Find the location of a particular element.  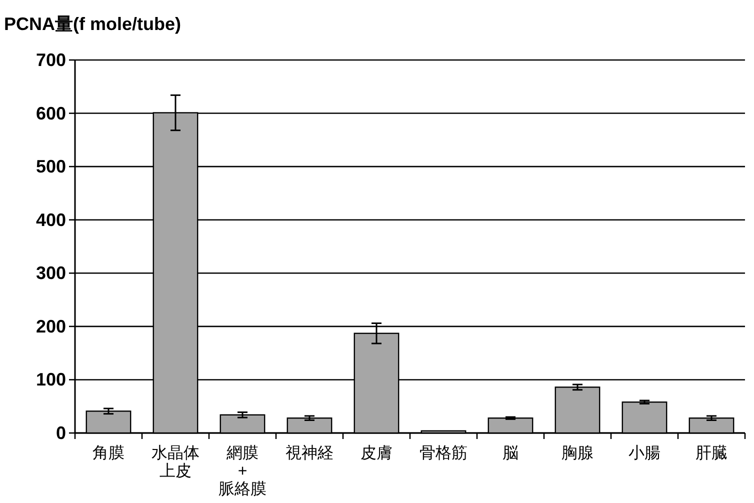

y-tick-label: 300 is located at coordinates (51, 273).